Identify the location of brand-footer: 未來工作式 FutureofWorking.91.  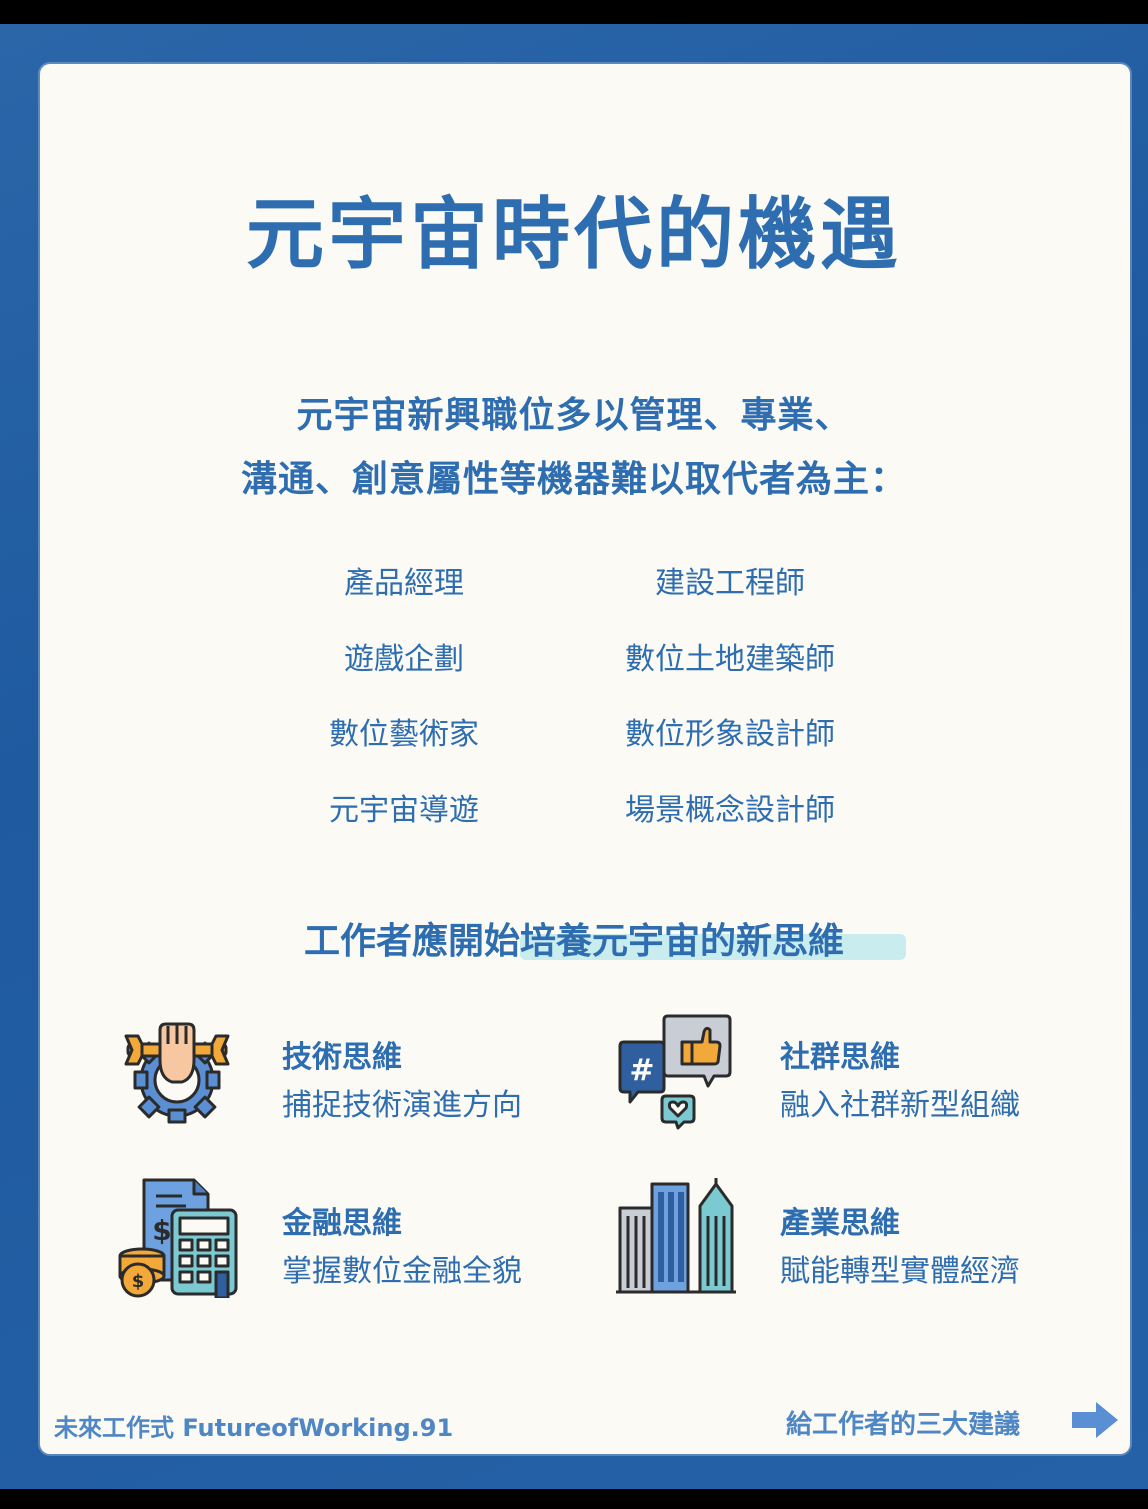
(254, 1428).